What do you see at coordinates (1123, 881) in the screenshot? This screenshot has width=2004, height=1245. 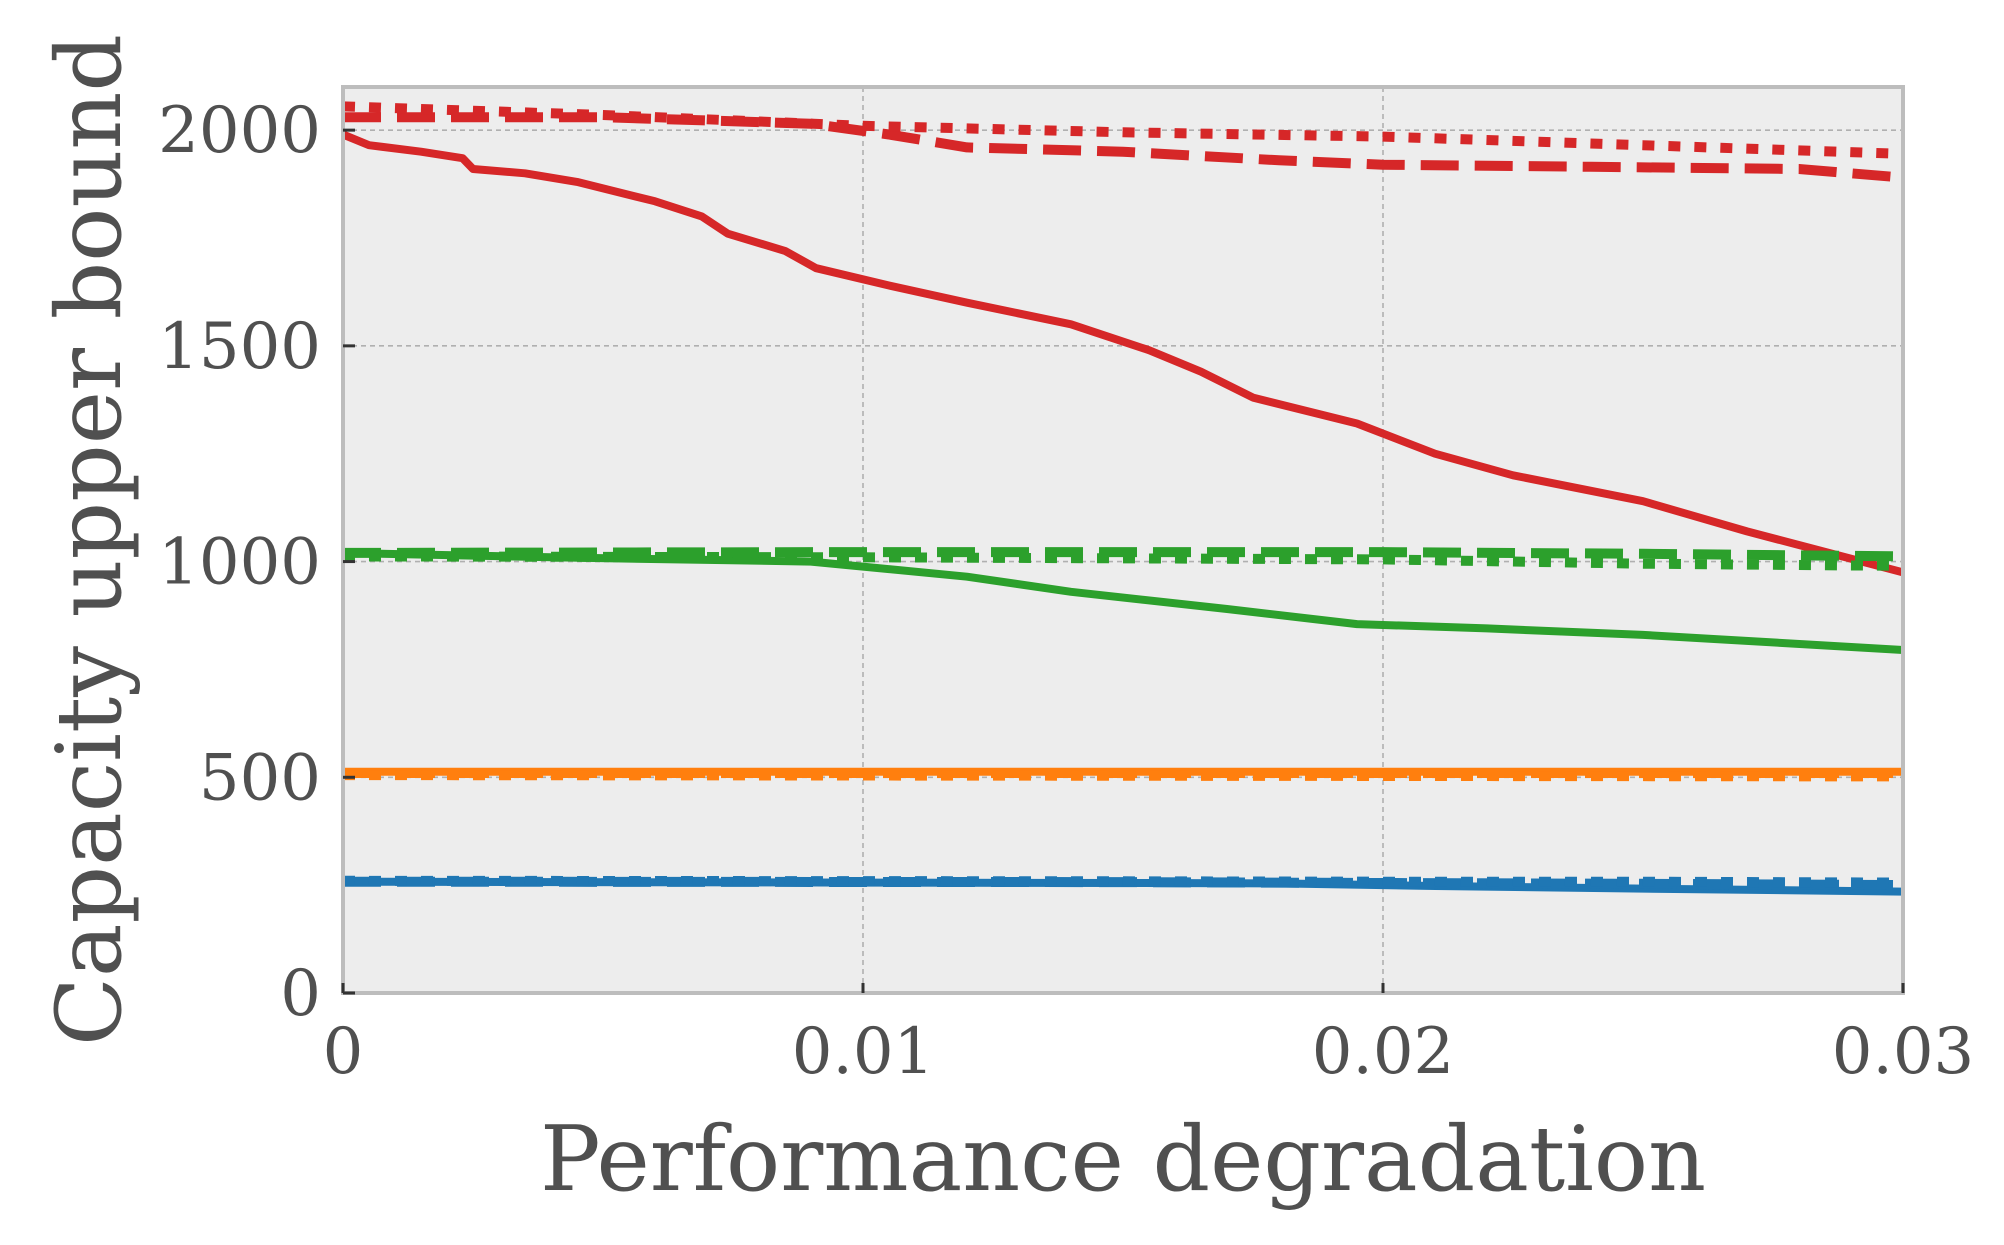 I see `series-line-blue-dotted` at bounding box center [1123, 881].